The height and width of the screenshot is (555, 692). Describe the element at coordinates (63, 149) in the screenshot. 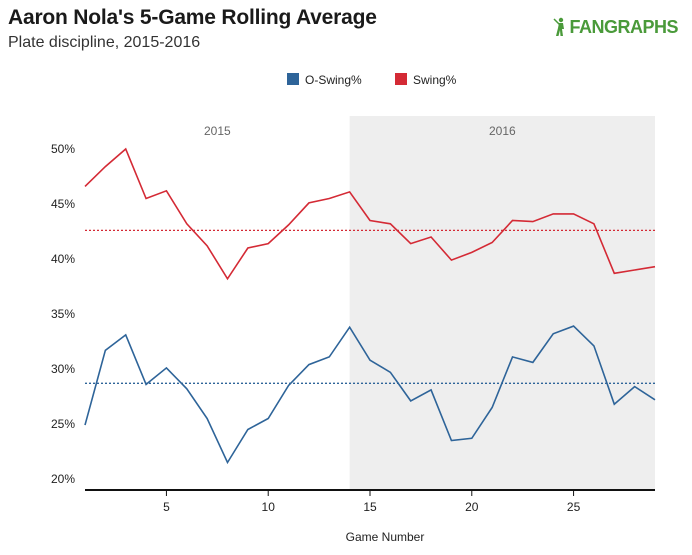

I see `y-tick-label: 50%` at that location.